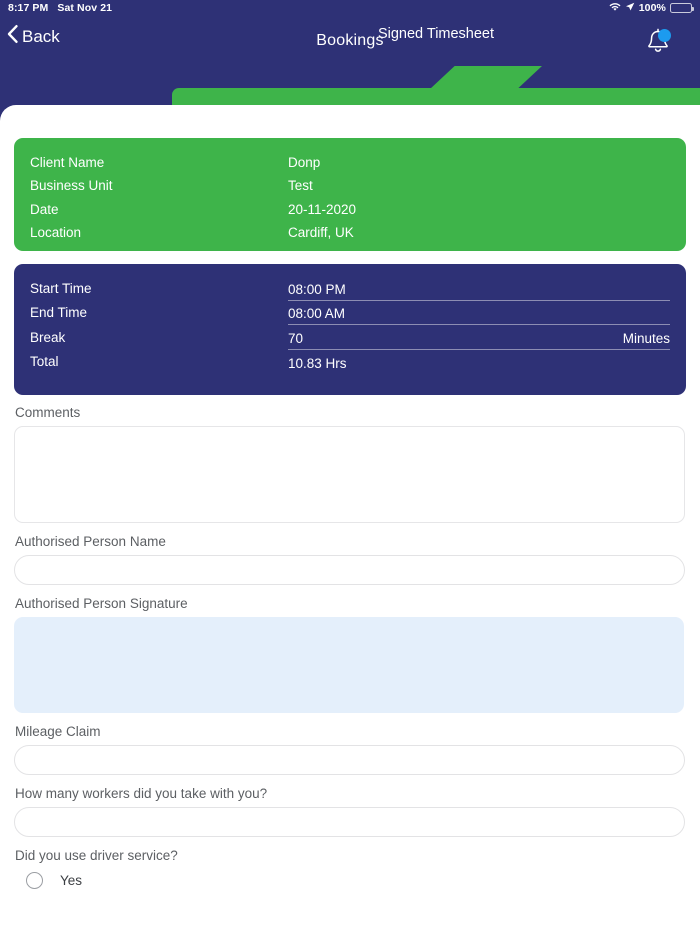 The width and height of the screenshot is (700, 934). I want to click on end-time-field: 08:00 AM, so click(479, 313).